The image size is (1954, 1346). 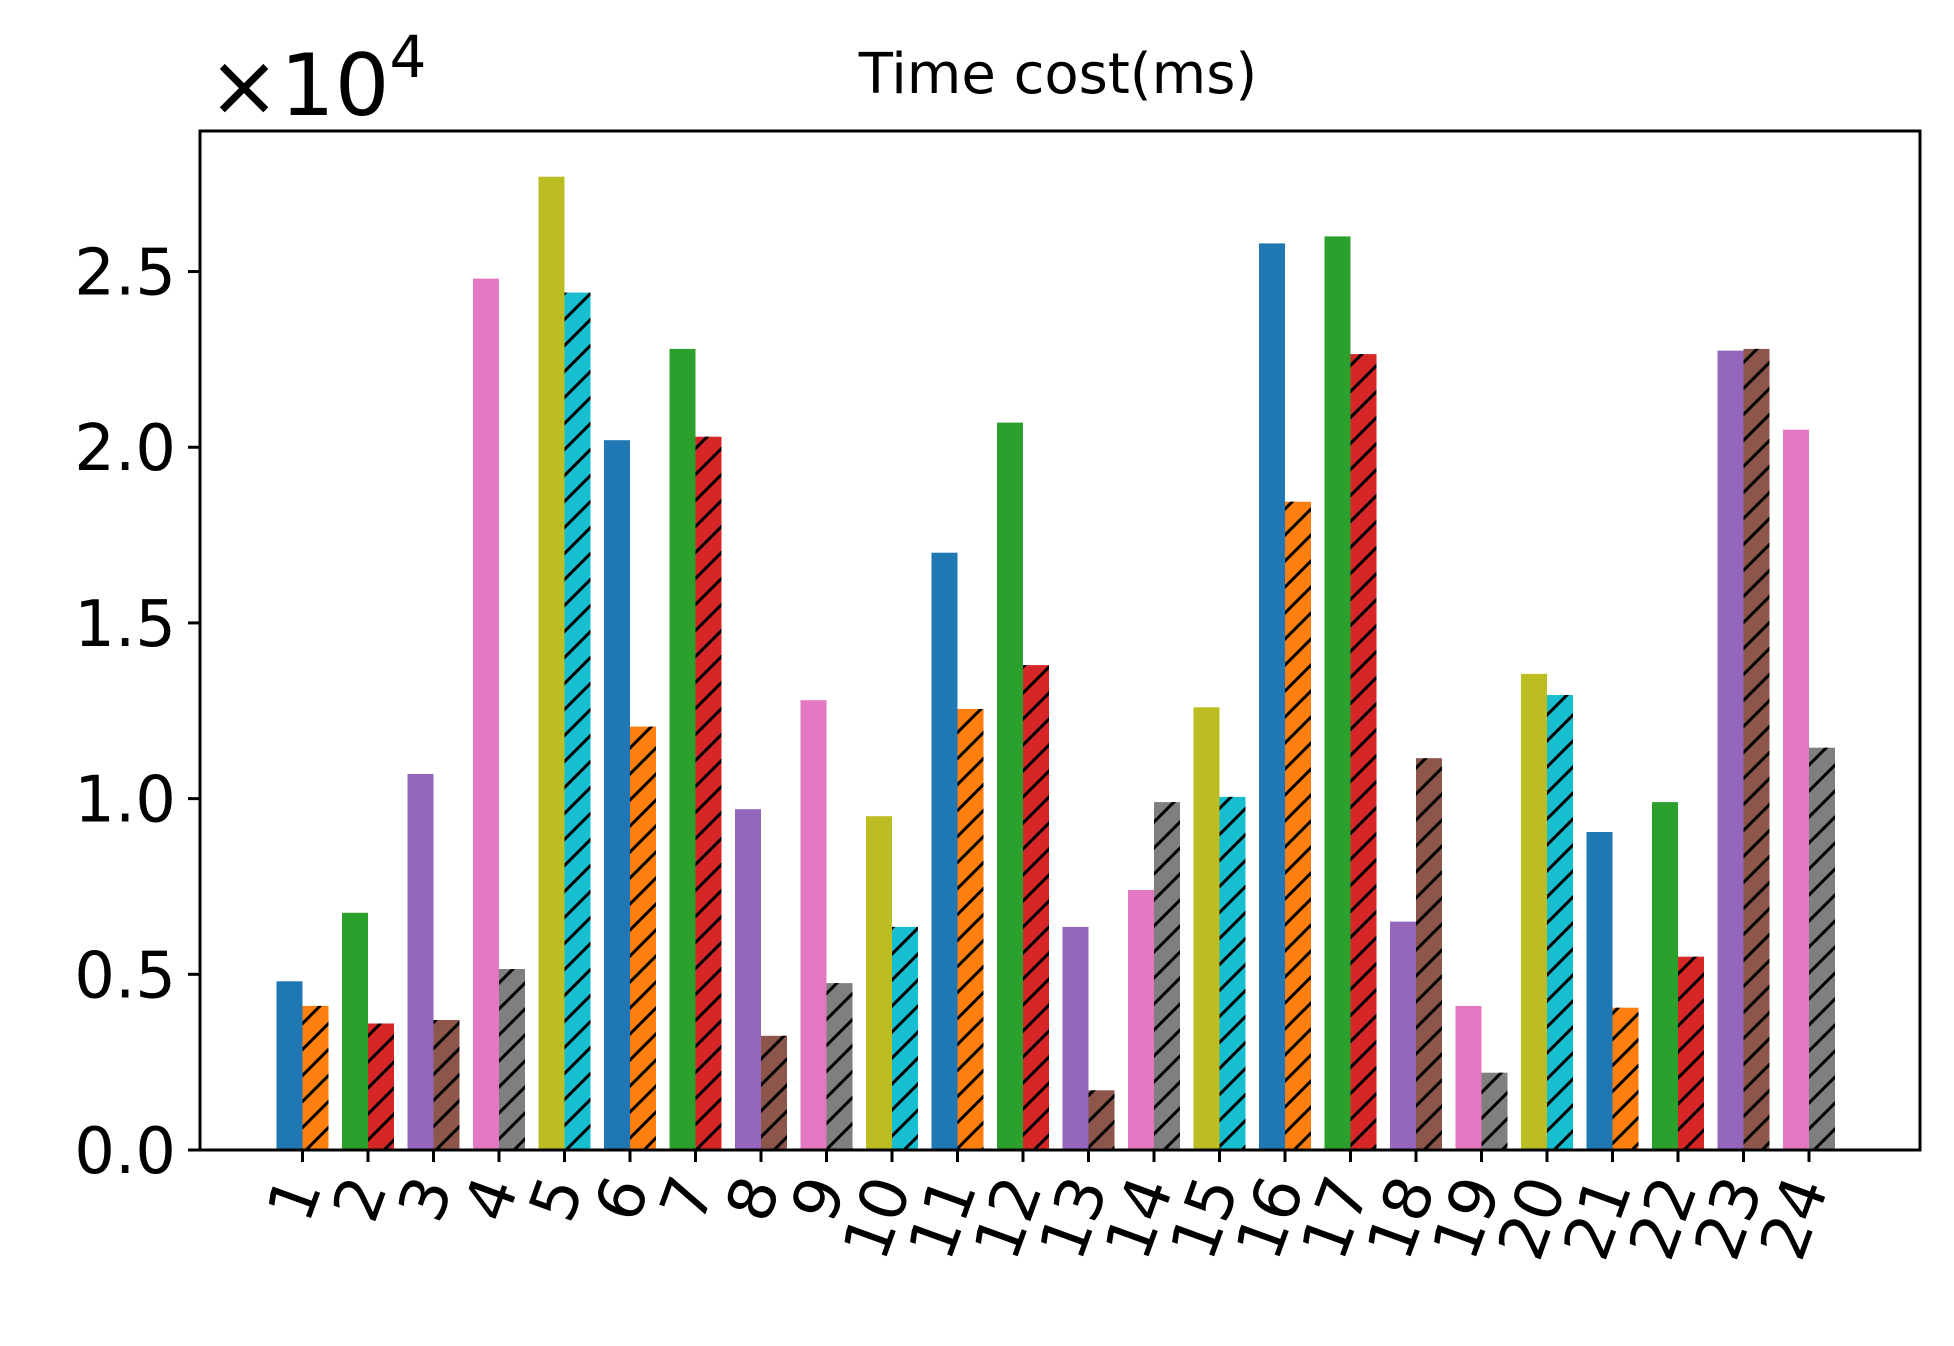 What do you see at coordinates (125, 801) in the screenshot?
I see `y-tick-label: 1.0` at bounding box center [125, 801].